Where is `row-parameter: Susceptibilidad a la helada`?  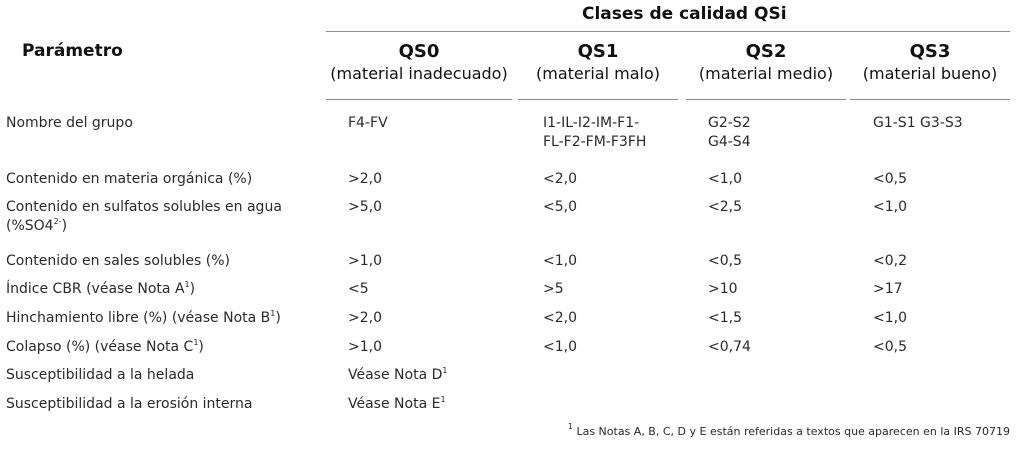 row-parameter: Susceptibilidad a la helada is located at coordinates (100, 375).